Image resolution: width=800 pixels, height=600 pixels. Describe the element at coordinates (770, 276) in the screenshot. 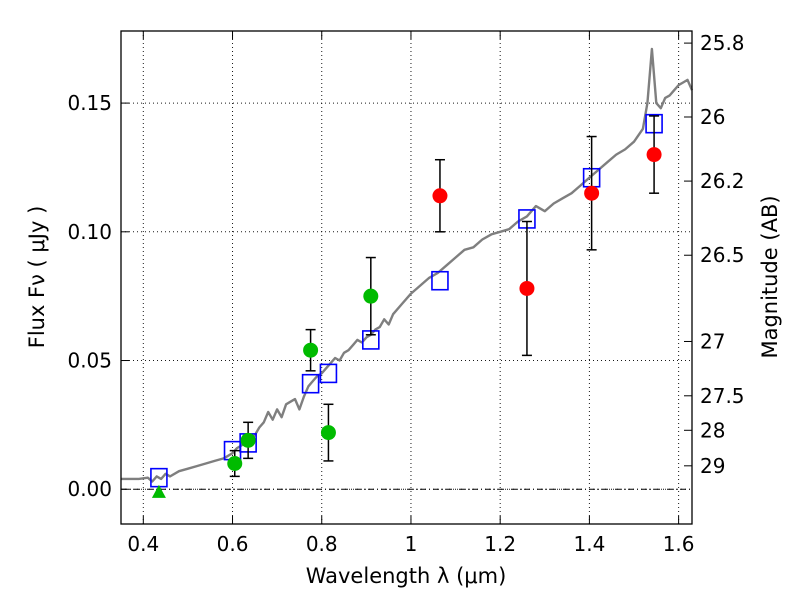

I see `right-axis-title: Magnitude (AB)` at that location.